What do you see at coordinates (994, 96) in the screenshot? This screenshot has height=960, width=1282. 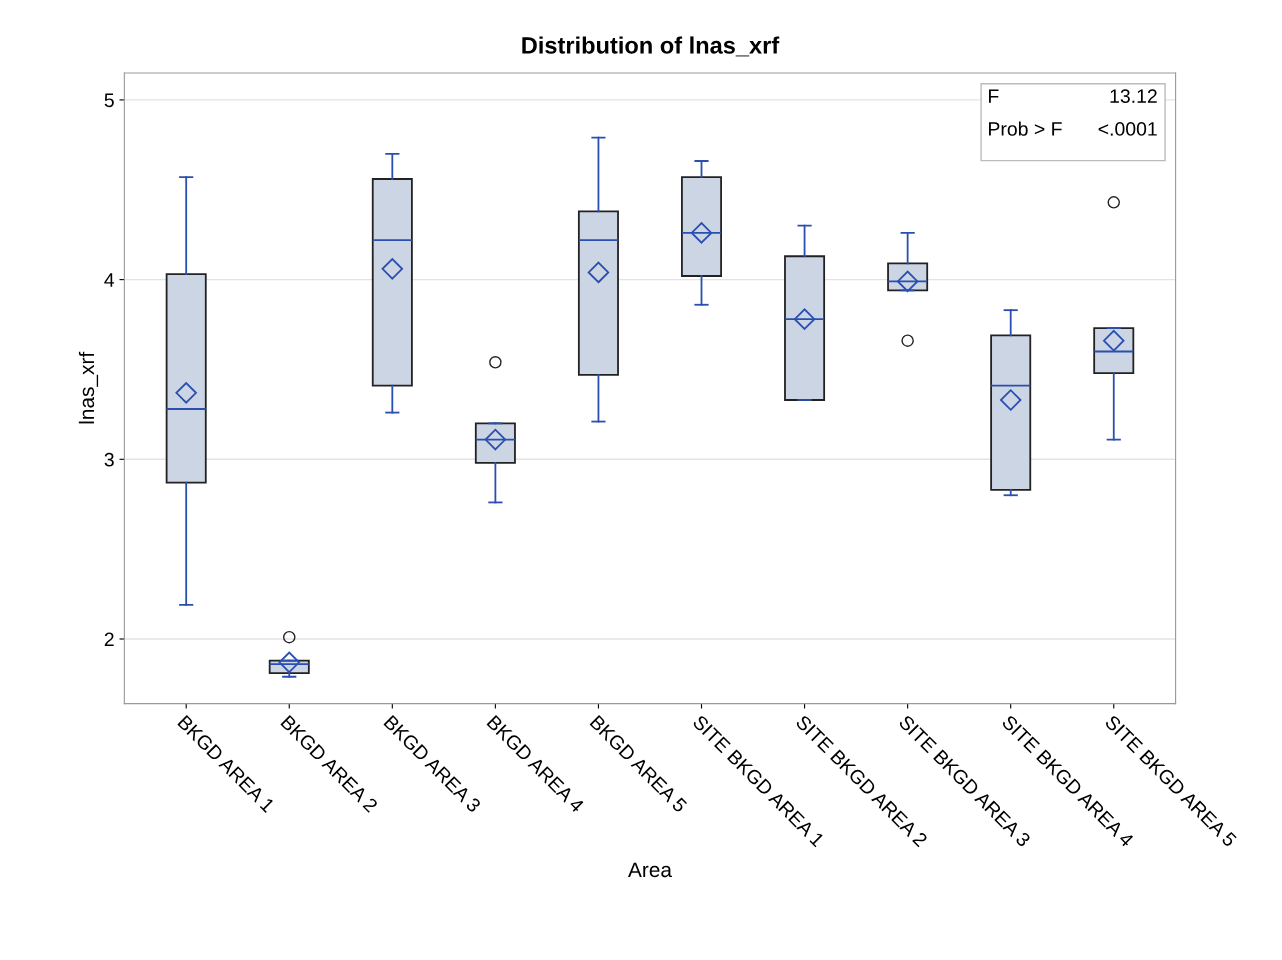 I see `annotation: F` at bounding box center [994, 96].